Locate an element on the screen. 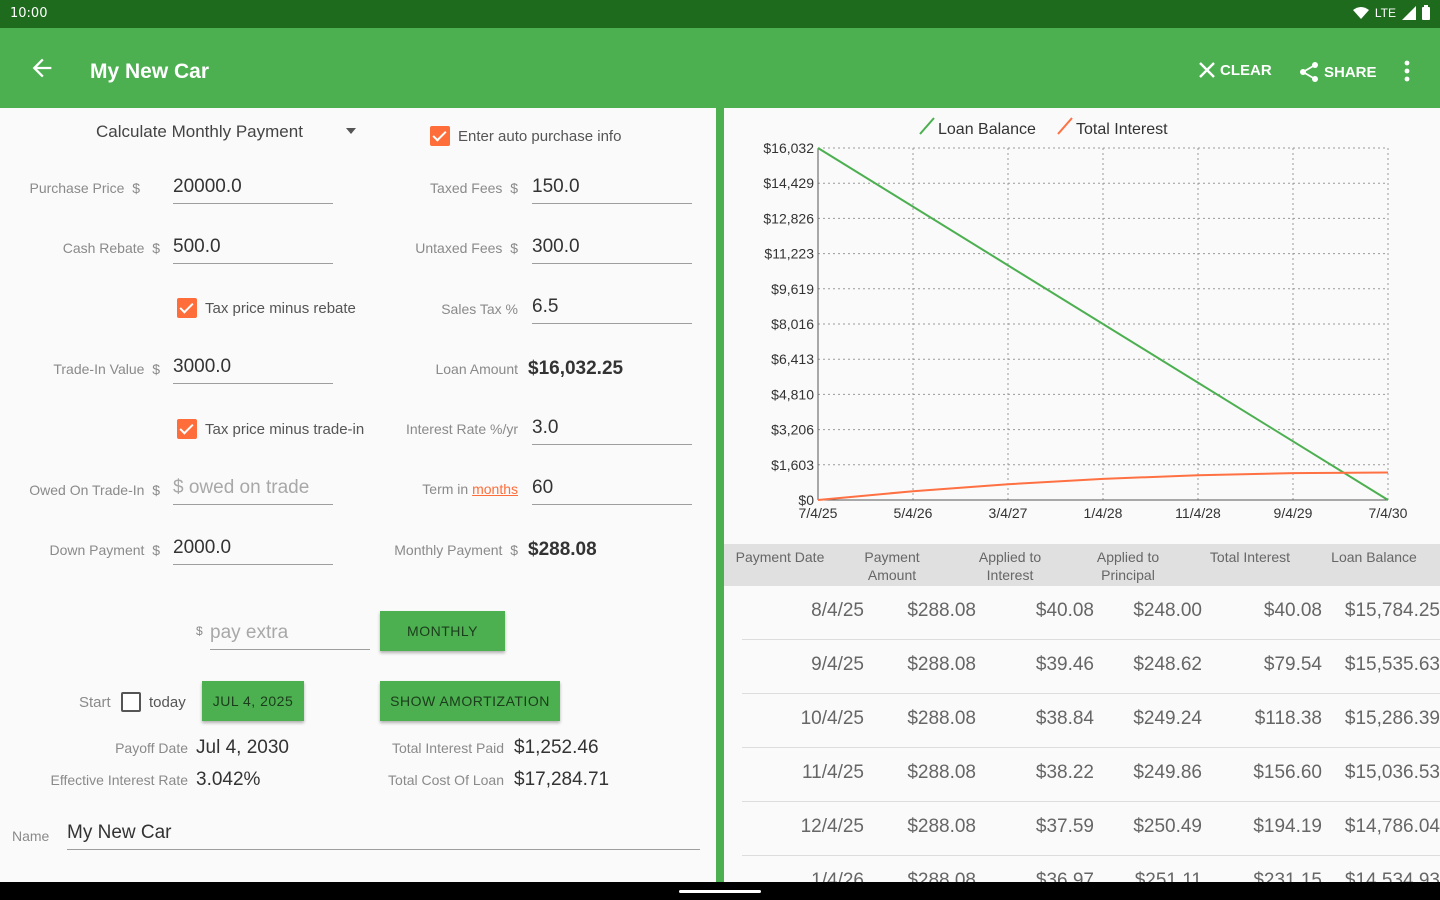  cell-date: 12/4/25 is located at coordinates (832, 826).